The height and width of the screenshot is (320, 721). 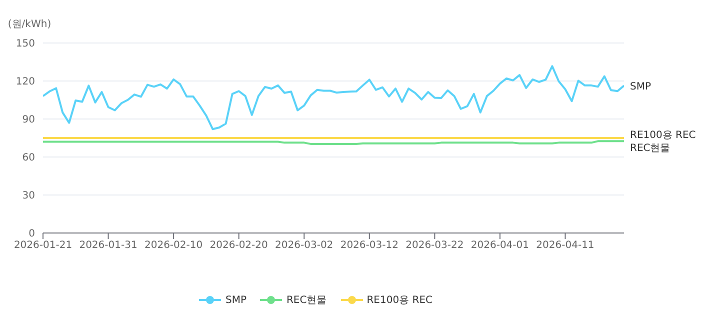 What do you see at coordinates (25, 82) in the screenshot?
I see `y-tick-label: 120` at bounding box center [25, 82].